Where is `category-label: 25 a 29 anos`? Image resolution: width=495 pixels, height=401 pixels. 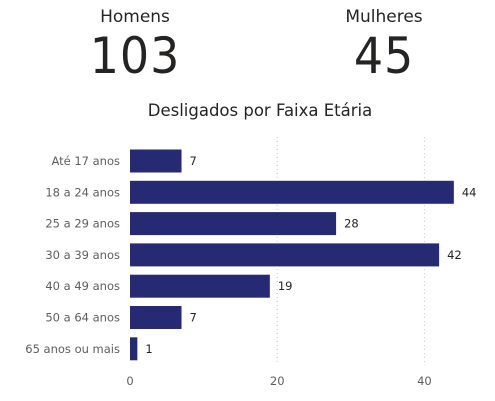 category-label: 25 a 29 anos is located at coordinates (82, 224).